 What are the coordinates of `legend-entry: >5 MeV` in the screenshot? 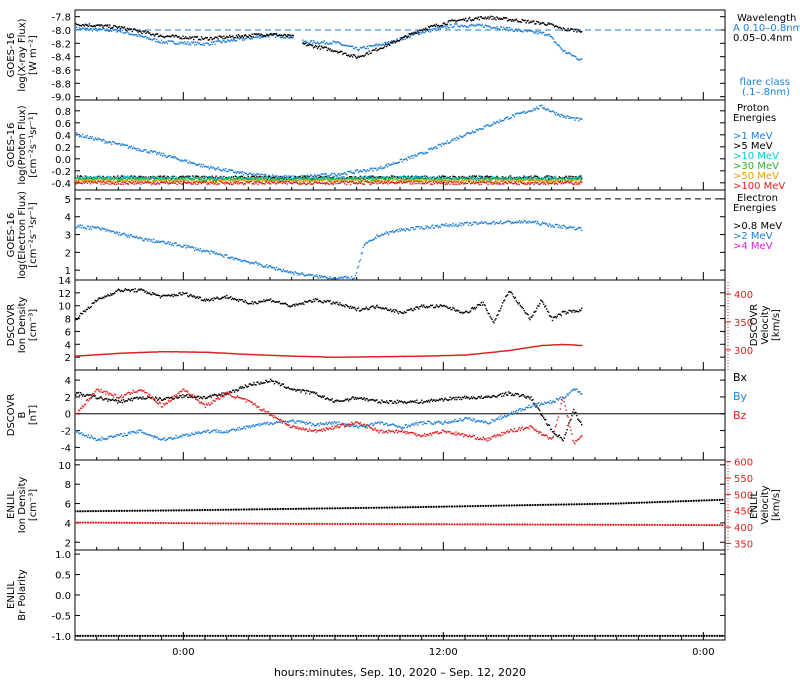 It's located at (753, 146).